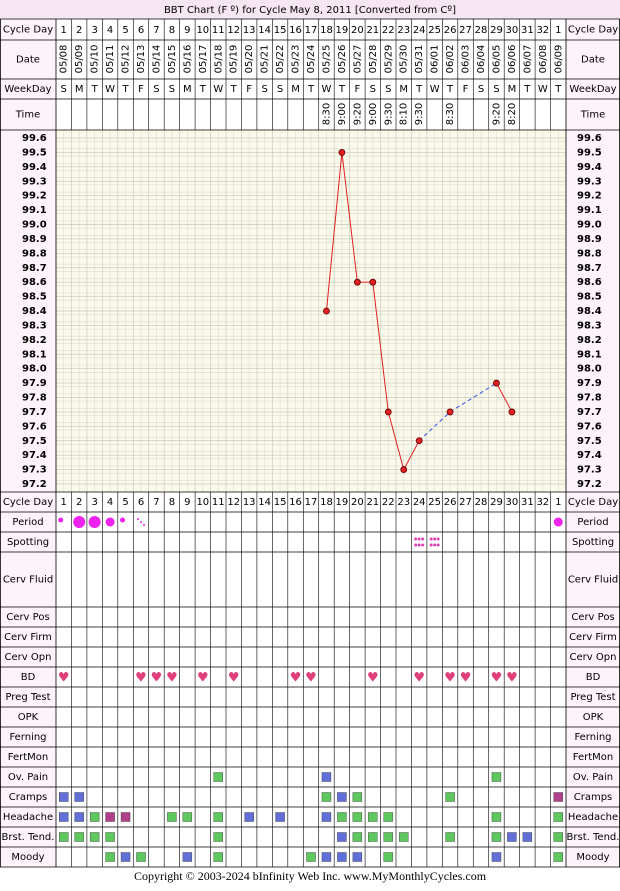  I want to click on y-tick-label-right: 99.1, so click(589, 210).